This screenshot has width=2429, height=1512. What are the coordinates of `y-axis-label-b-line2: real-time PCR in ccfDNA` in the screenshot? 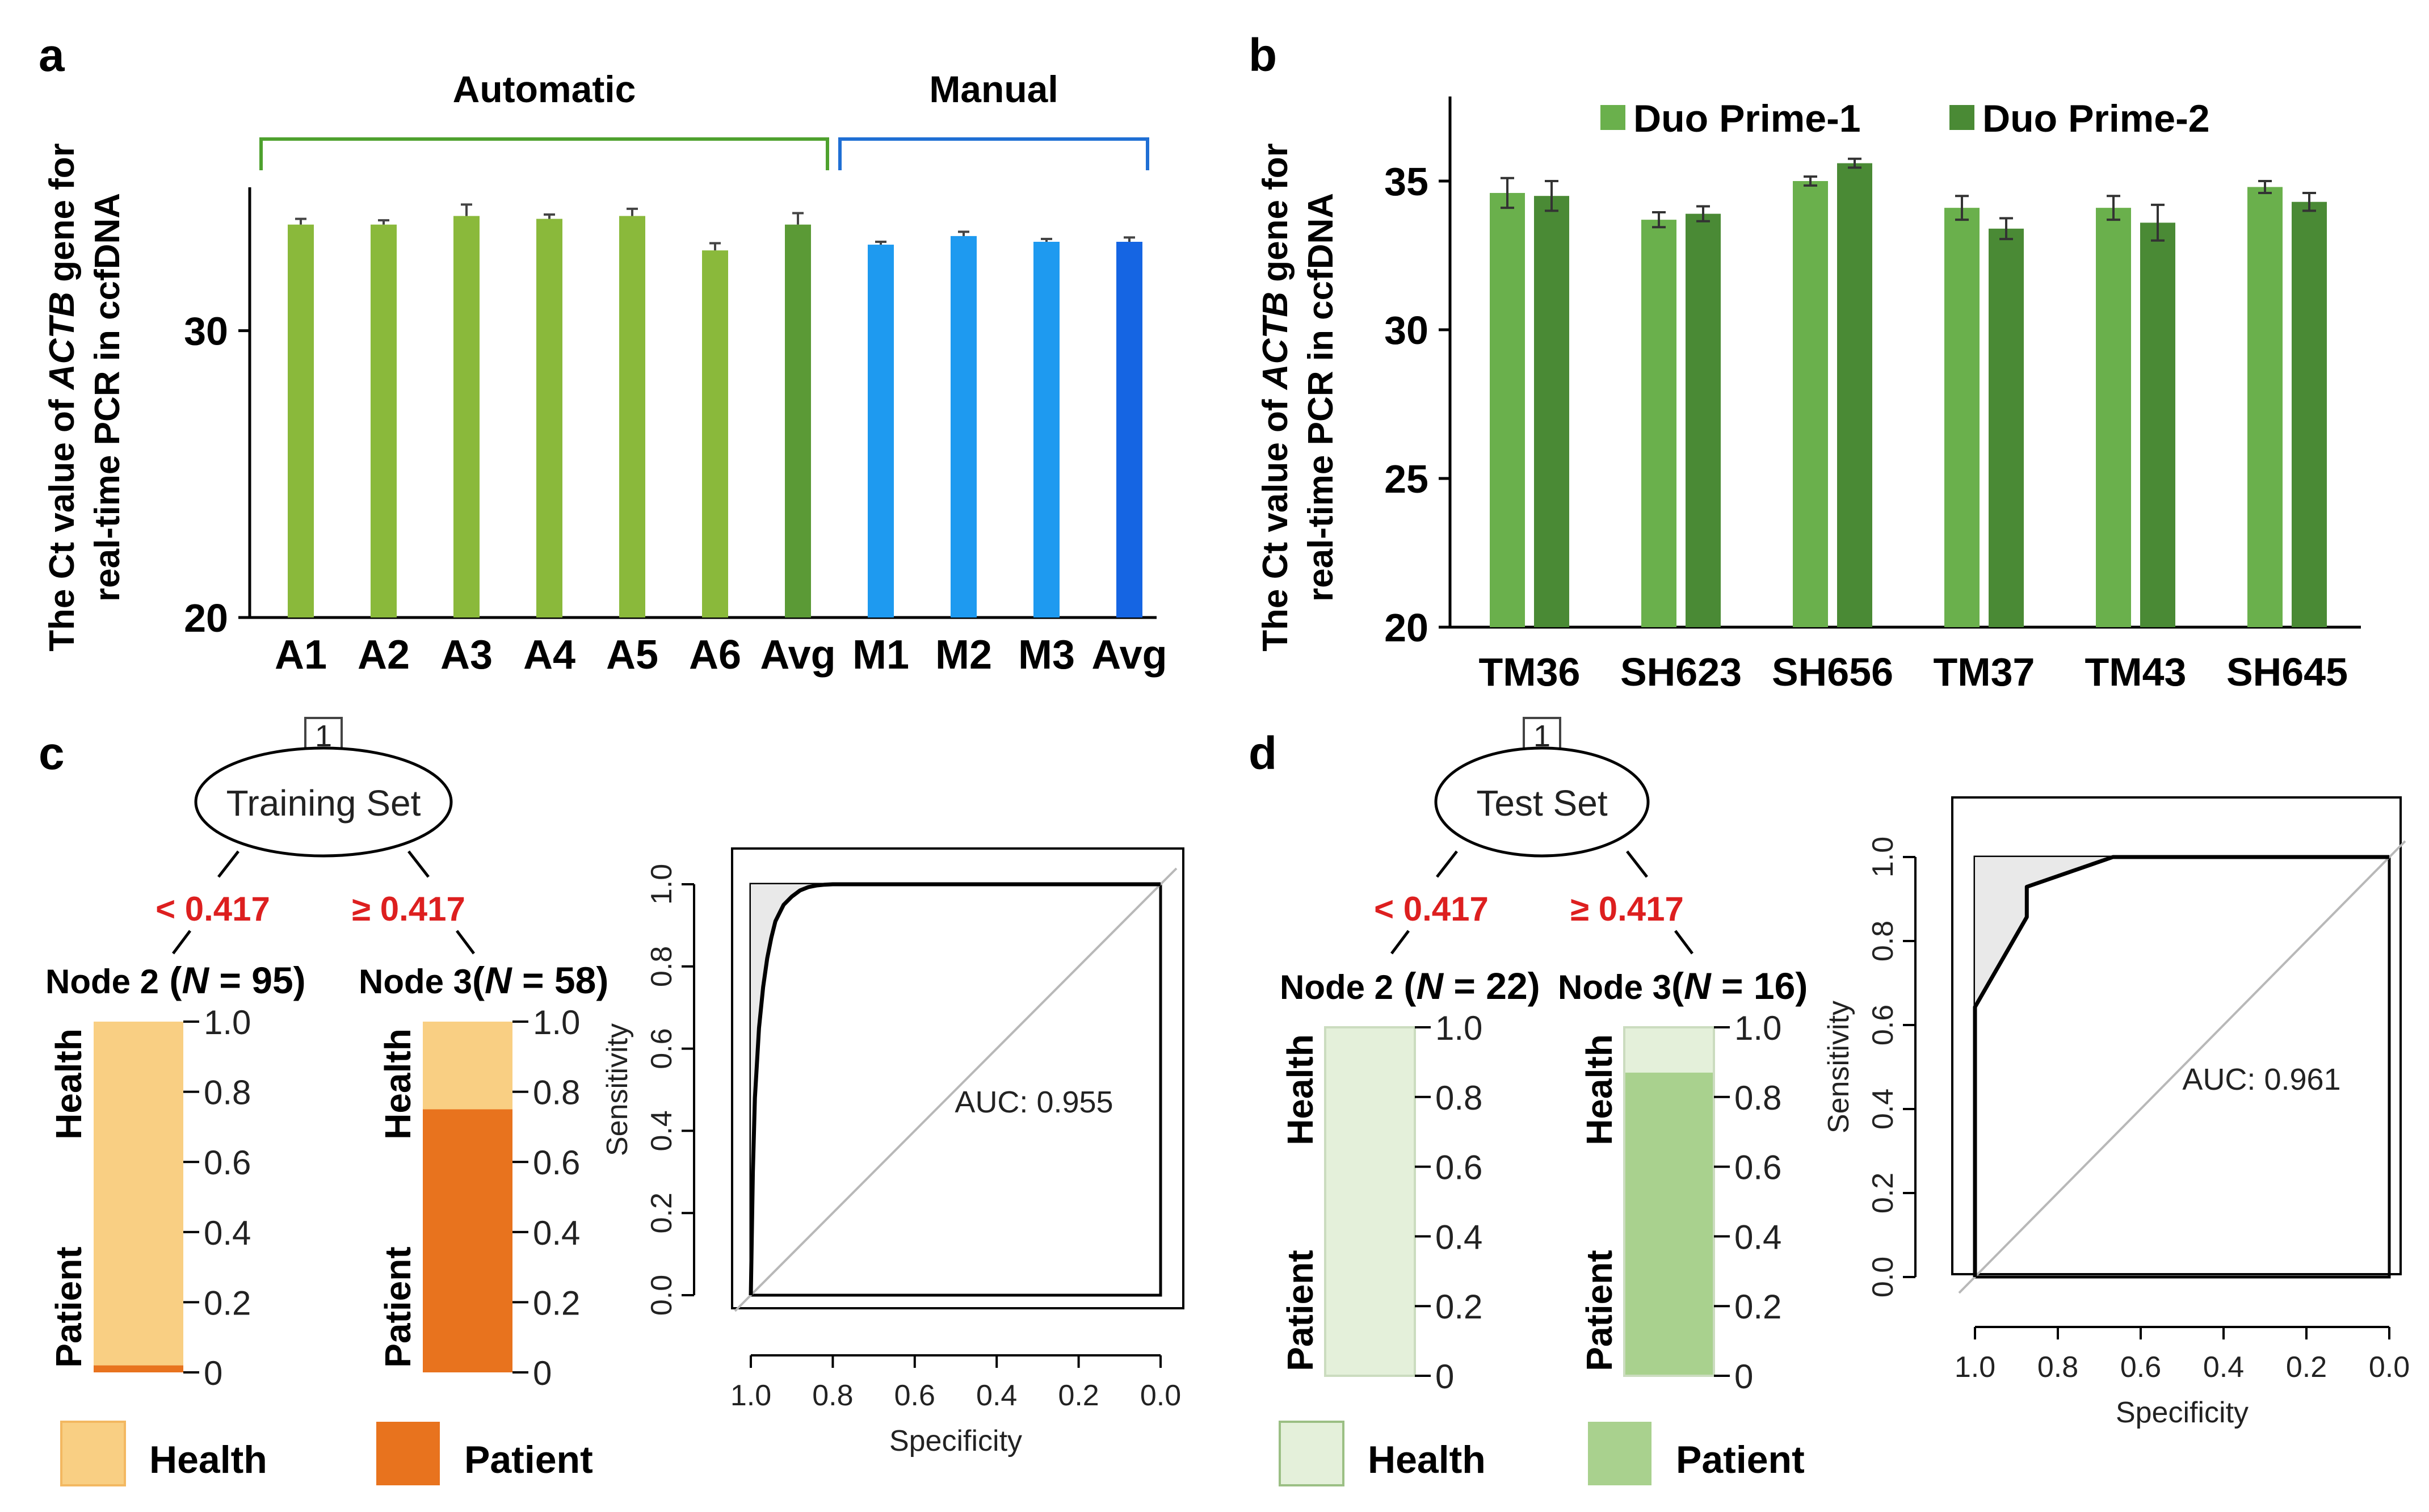 It's located at (1320, 397).